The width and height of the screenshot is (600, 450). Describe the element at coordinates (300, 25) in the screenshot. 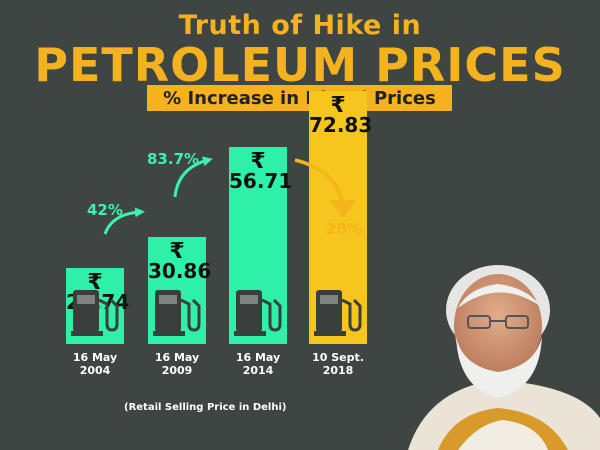

I see `title-line-1: Truth of Hike in` at that location.